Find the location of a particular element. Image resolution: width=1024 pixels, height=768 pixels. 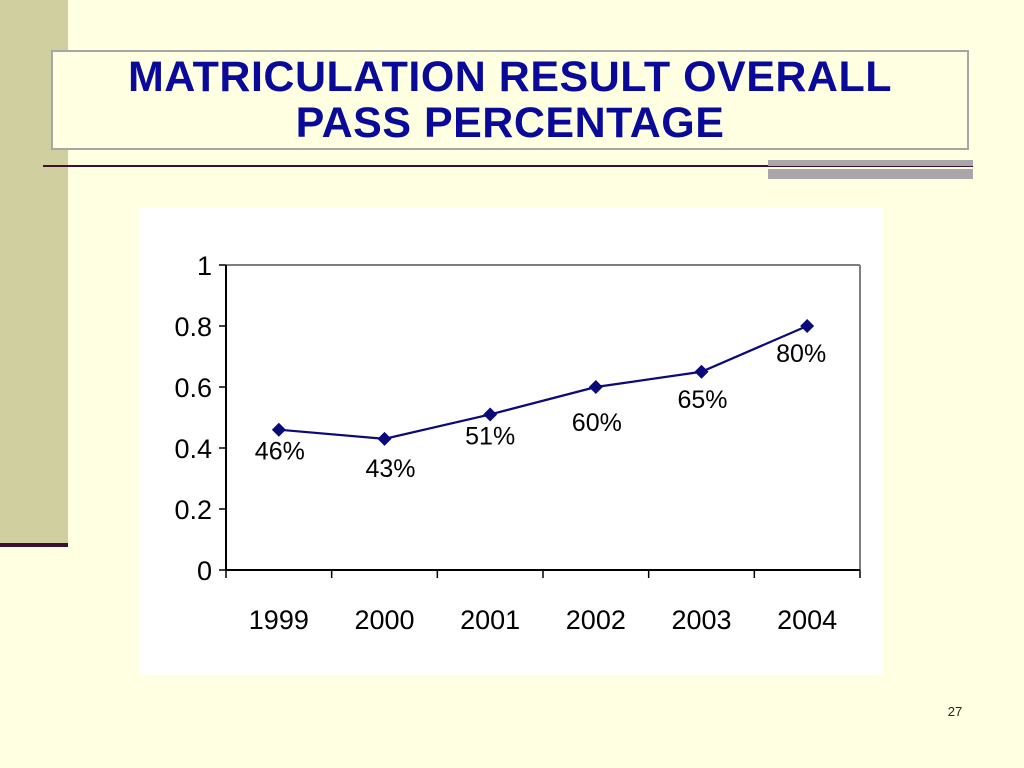

title-divider-rule is located at coordinates (508, 166).